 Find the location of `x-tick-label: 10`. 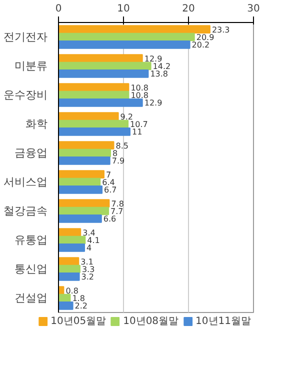

x-tick-label: 10 is located at coordinates (123, 9).